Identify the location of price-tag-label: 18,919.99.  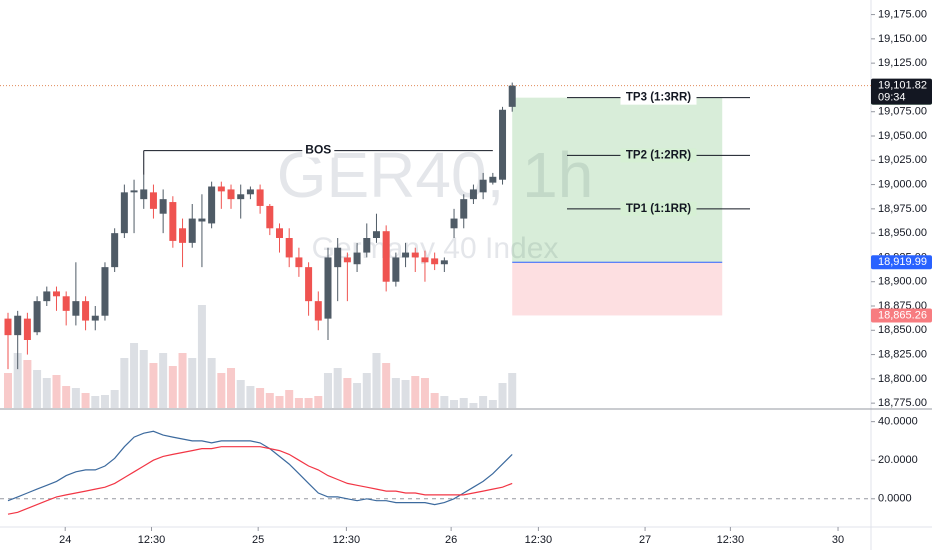
(902, 262).